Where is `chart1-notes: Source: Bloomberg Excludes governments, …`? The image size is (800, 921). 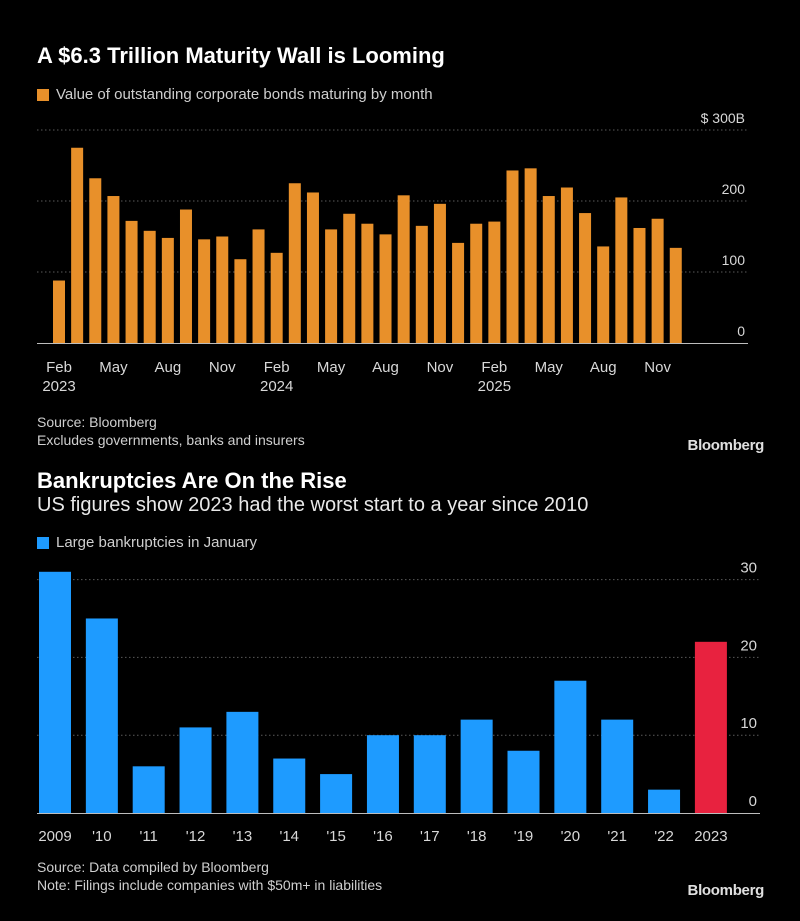
chart1-notes: Source: Bloomberg Excludes governments, … is located at coordinates (171, 431).